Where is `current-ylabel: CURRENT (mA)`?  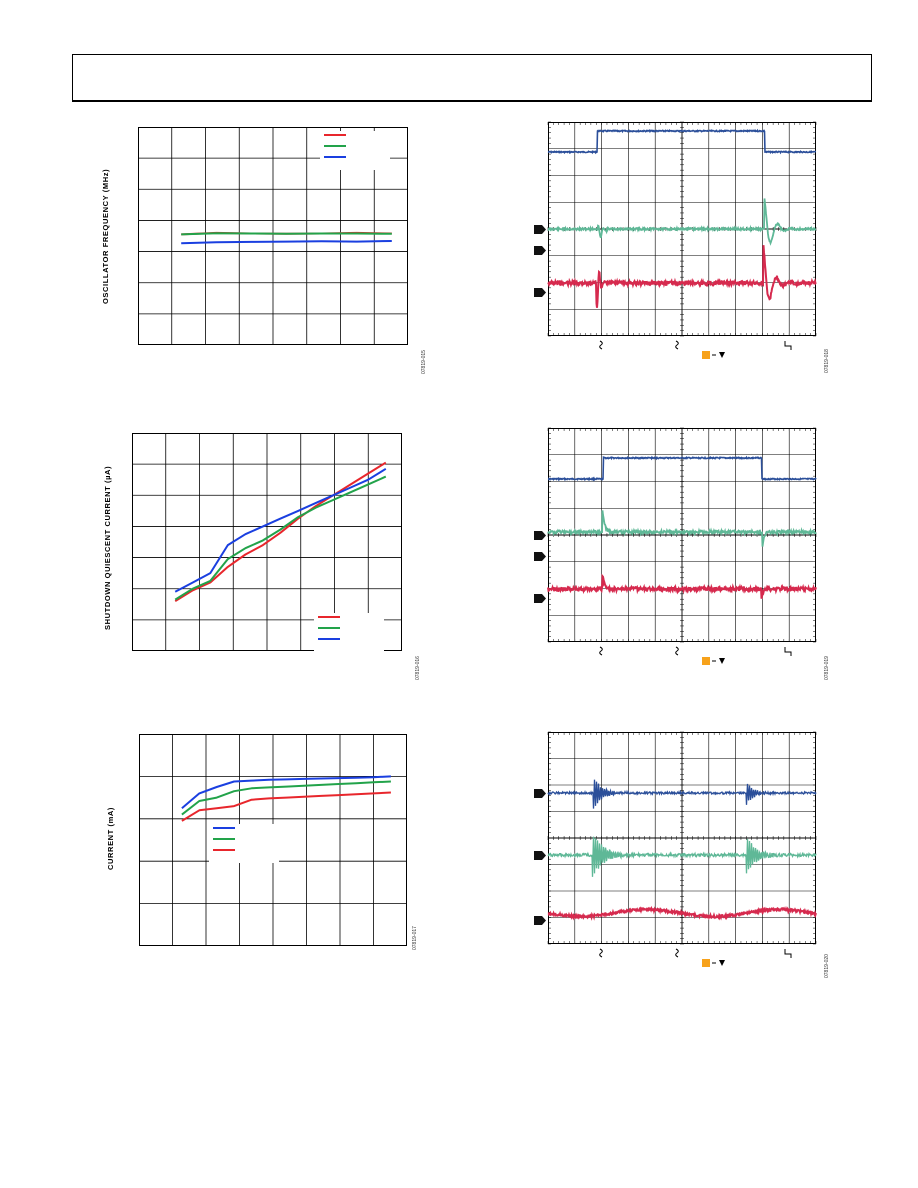
current-ylabel: CURRENT (mA) is located at coordinates (110, 838).